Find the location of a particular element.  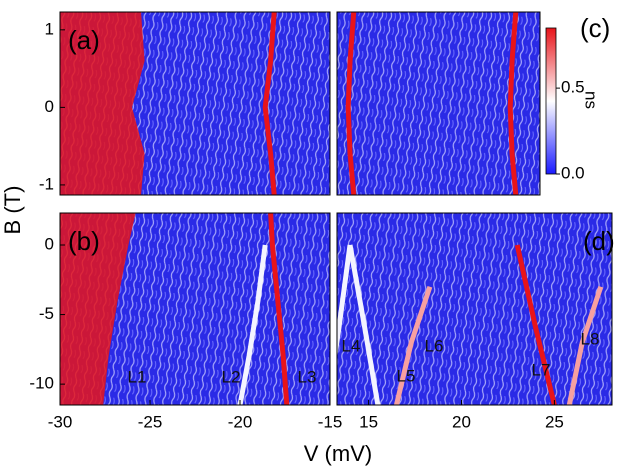

panel-background is located at coordinates (438, 103).